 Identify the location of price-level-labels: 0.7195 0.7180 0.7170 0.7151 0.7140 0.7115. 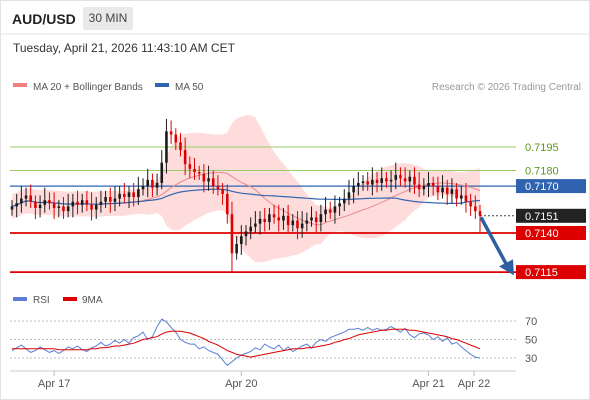
(551, 211).